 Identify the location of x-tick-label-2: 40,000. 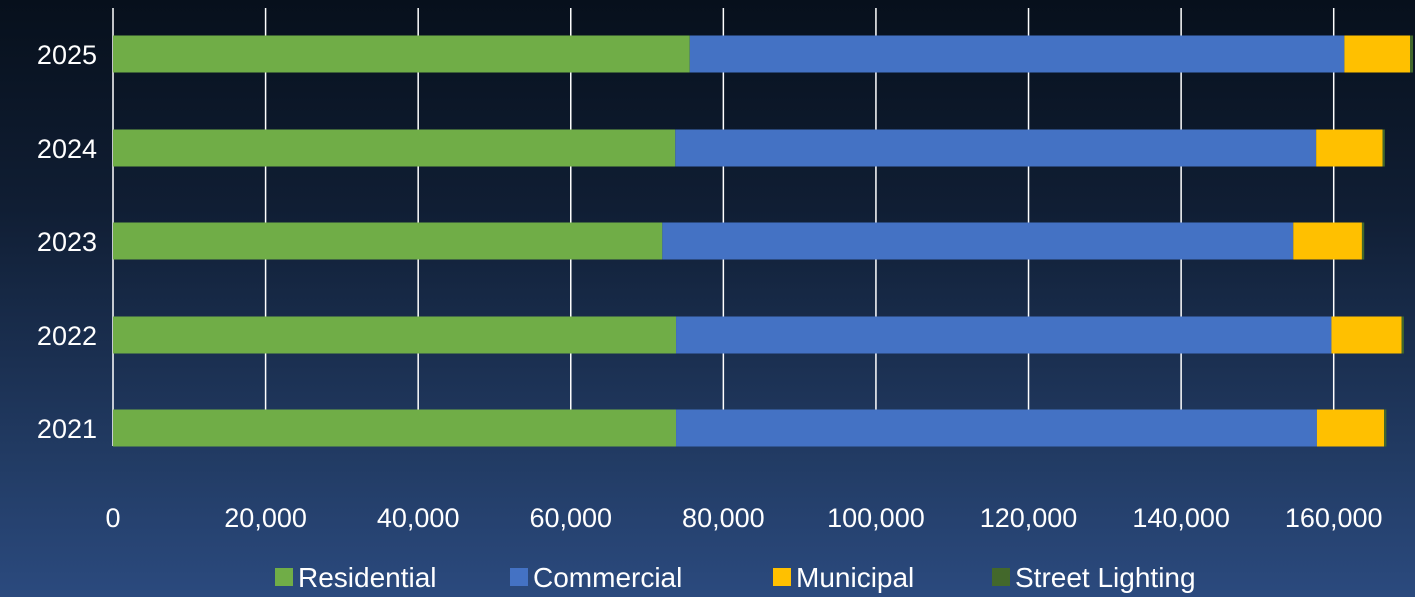
(418, 518).